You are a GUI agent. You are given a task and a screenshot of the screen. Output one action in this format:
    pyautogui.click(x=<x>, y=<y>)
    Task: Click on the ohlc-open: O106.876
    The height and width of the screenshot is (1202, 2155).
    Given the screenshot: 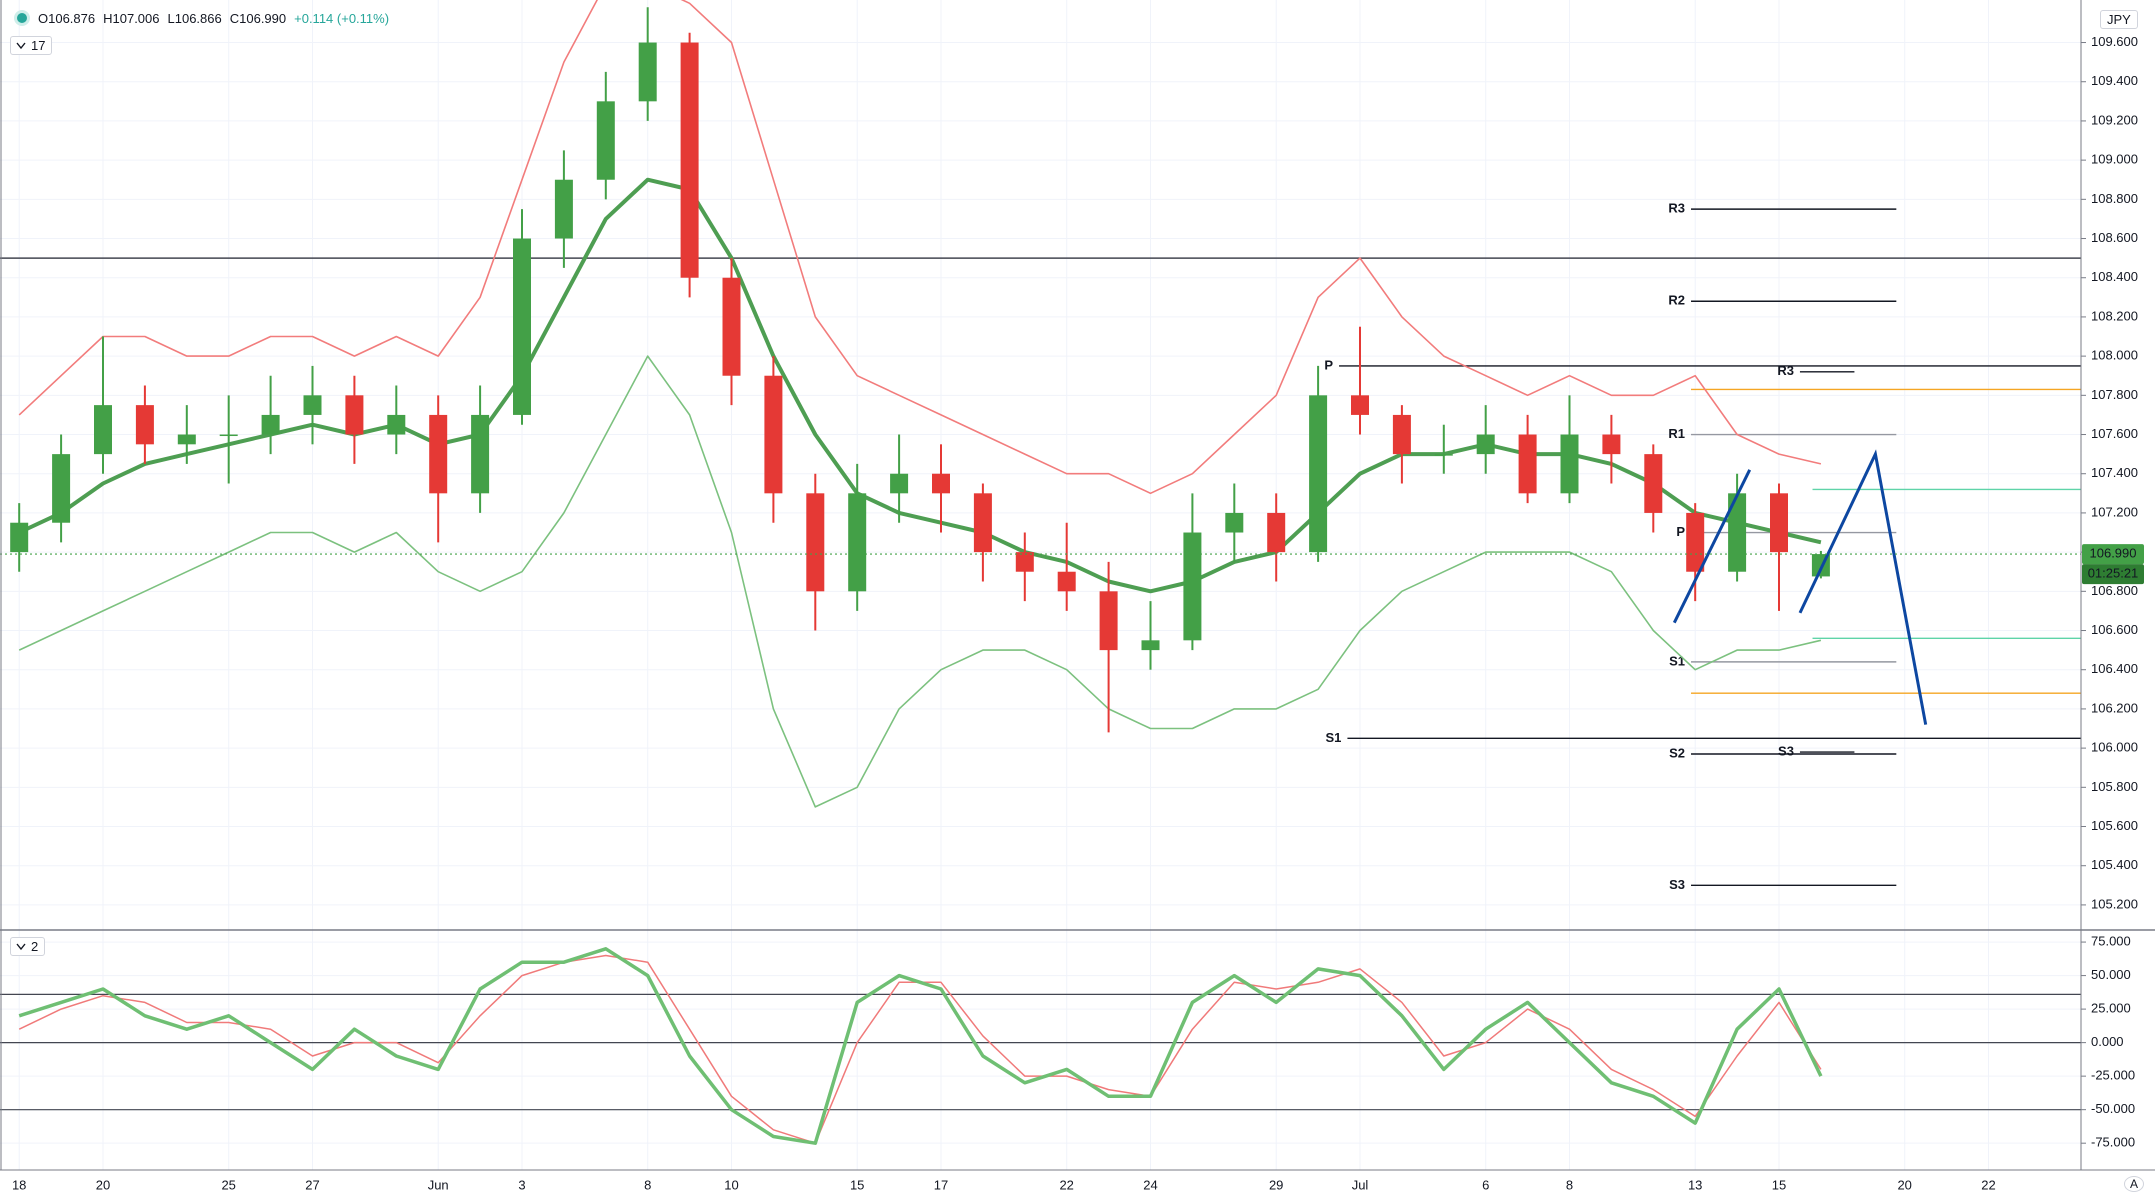 What is the action you would take?
    pyautogui.click(x=67, y=18)
    